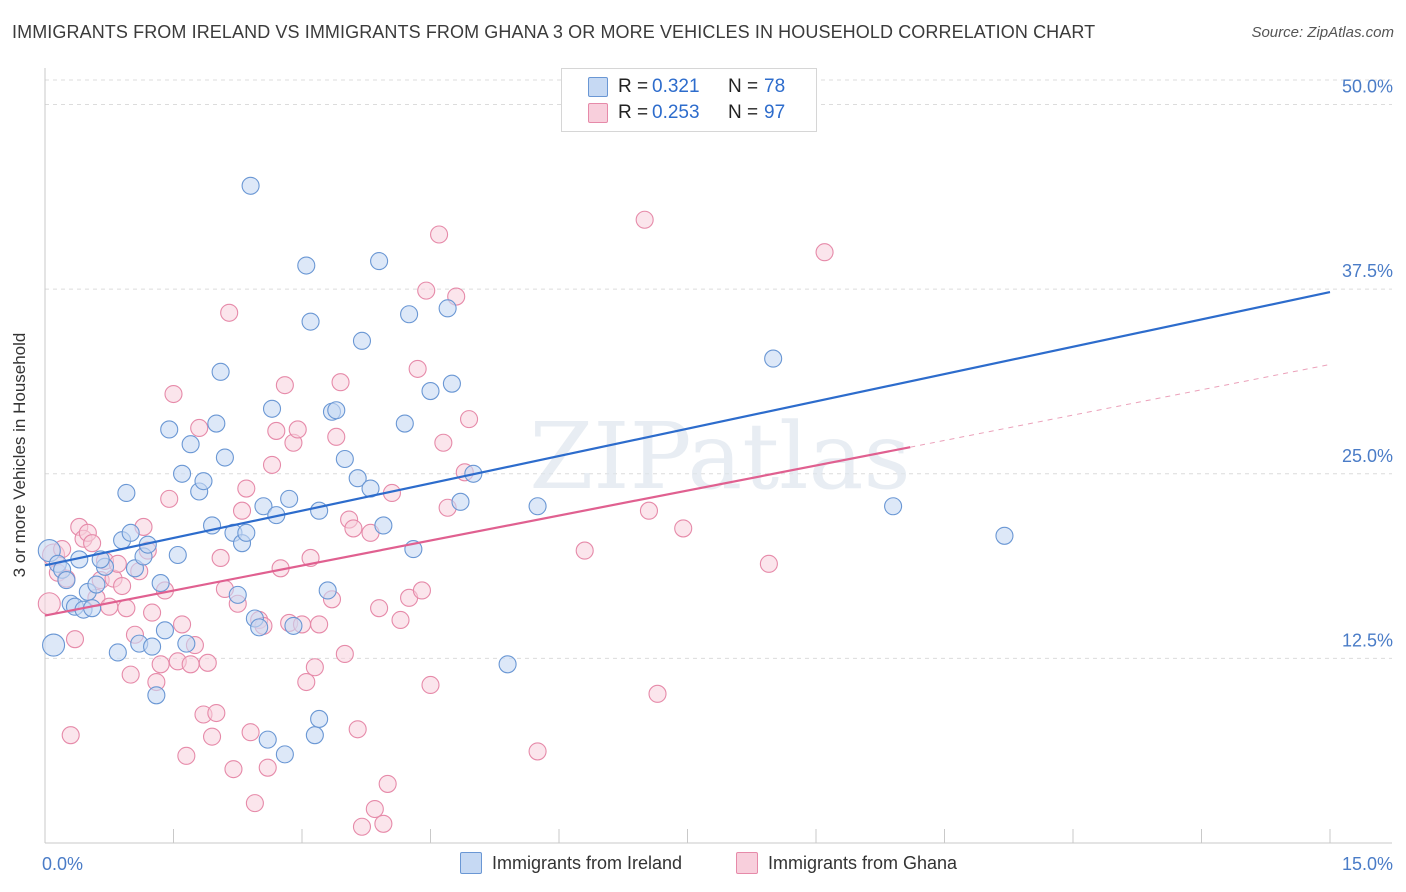 The width and height of the screenshot is (1406, 892). Describe the element at coordinates (62, 864) in the screenshot. I see `x-tick-label: 0.0%` at that location.